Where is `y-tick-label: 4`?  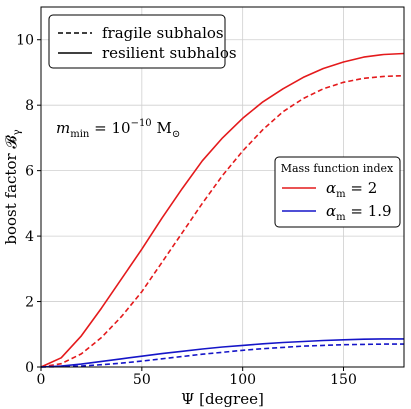
y-tick-label: 4 is located at coordinates (29, 237).